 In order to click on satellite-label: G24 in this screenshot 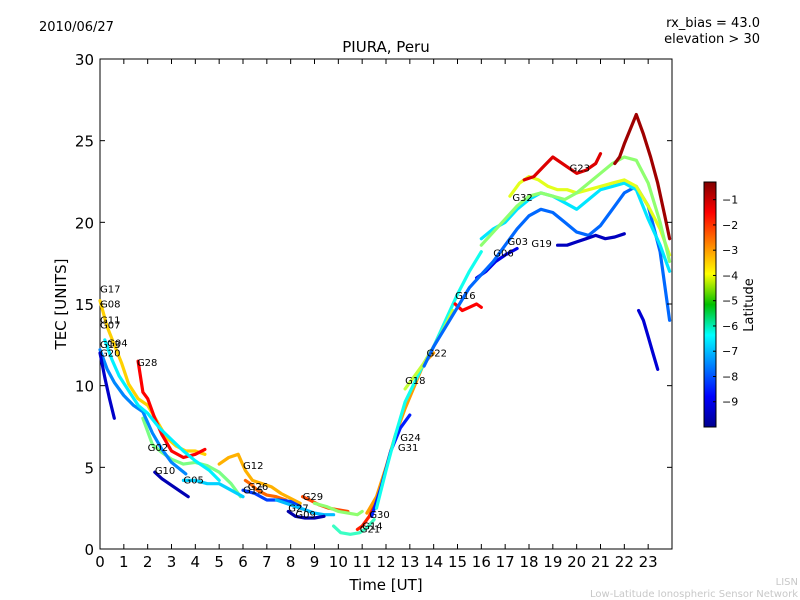, I will do `click(410, 438)`.